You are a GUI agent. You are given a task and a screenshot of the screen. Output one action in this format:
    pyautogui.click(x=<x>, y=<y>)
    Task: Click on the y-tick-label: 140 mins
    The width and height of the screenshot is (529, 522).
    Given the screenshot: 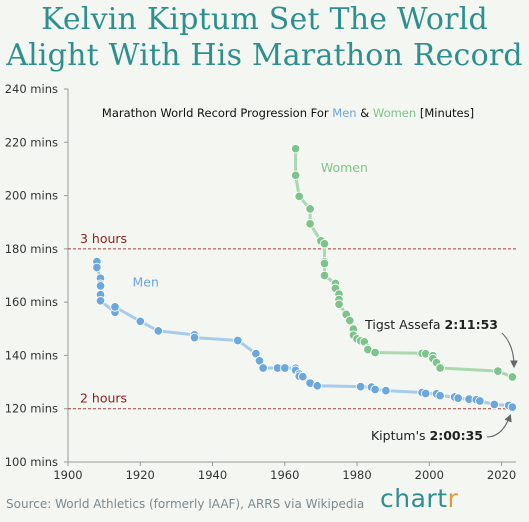 What is the action you would take?
    pyautogui.click(x=31, y=355)
    